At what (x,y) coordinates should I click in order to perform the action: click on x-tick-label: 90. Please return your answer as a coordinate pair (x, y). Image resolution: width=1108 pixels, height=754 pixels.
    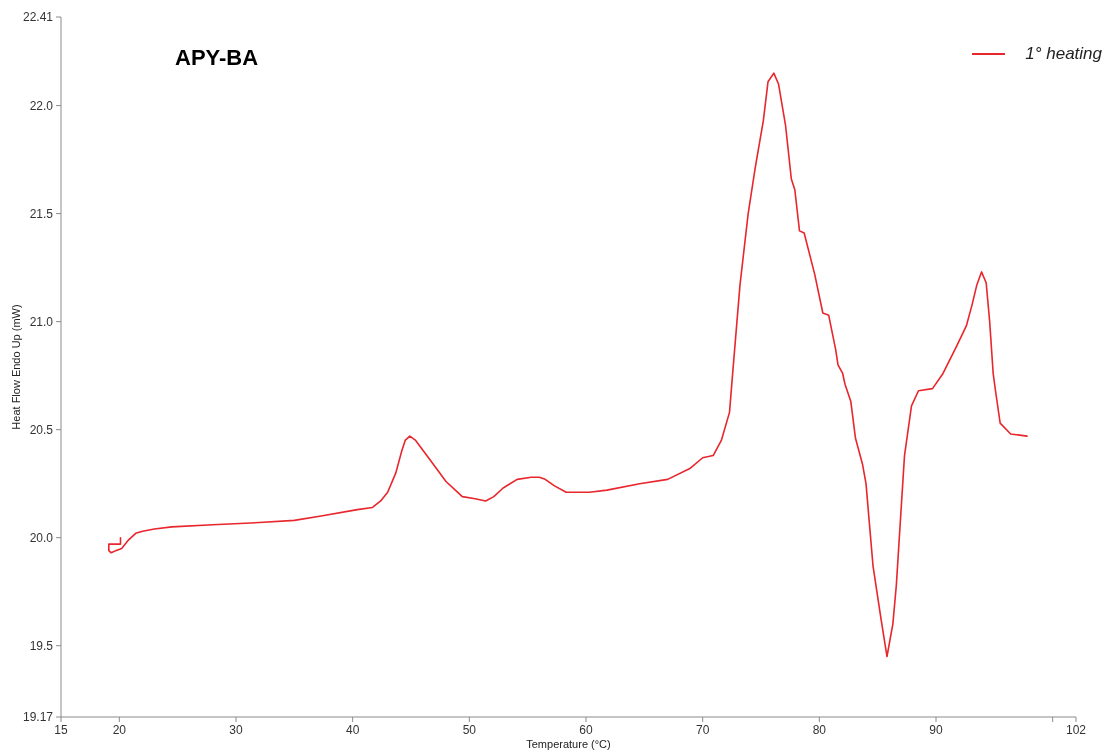
    Looking at the image, I should click on (936, 729).